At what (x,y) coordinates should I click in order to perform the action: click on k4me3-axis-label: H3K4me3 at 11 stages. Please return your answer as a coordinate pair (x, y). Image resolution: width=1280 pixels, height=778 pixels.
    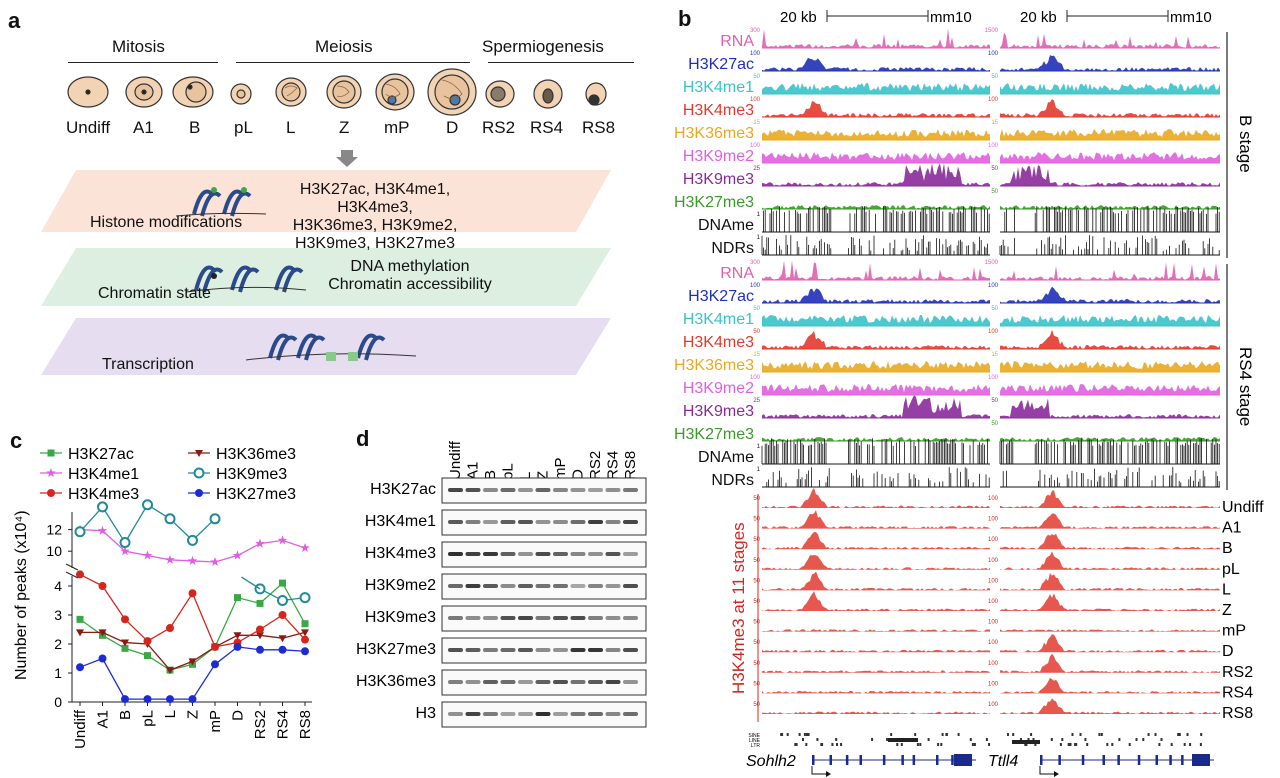
    Looking at the image, I should click on (738, 608).